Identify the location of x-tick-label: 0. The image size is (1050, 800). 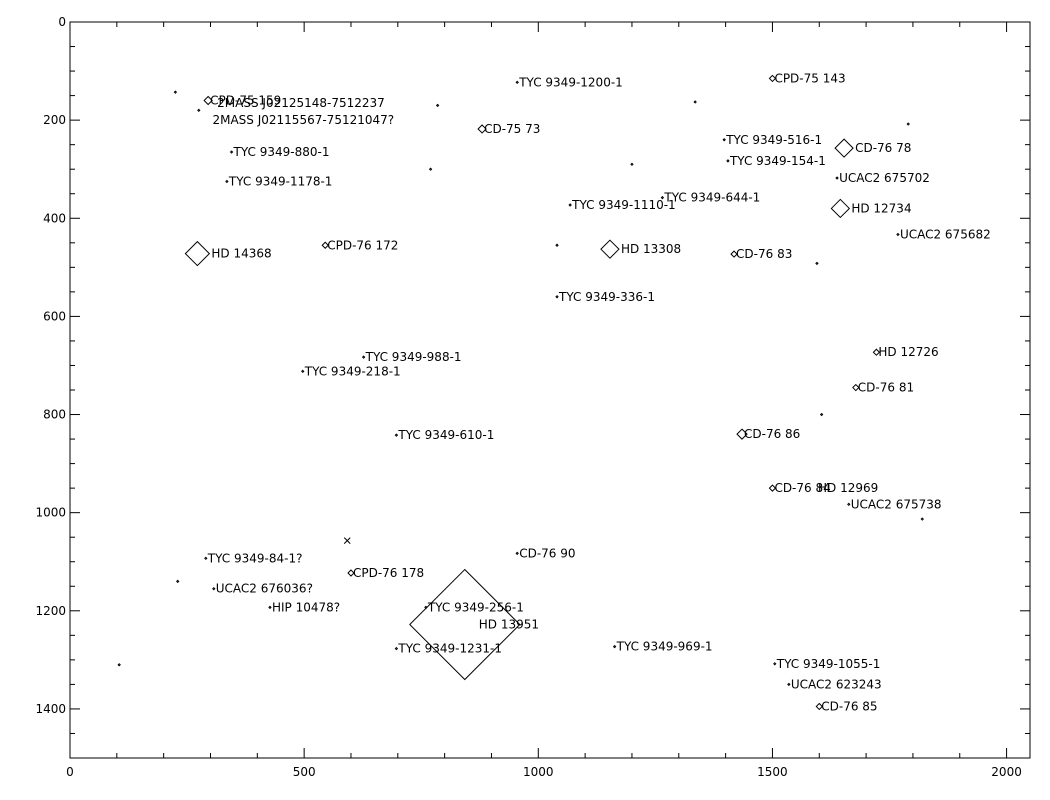
(70, 772).